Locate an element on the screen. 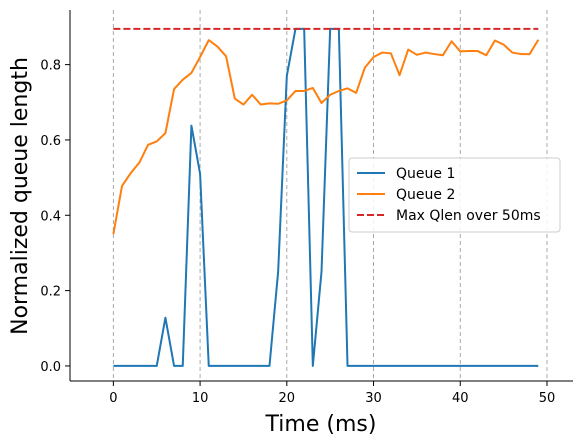  y-tick-label: 0.8 is located at coordinates (50, 66).